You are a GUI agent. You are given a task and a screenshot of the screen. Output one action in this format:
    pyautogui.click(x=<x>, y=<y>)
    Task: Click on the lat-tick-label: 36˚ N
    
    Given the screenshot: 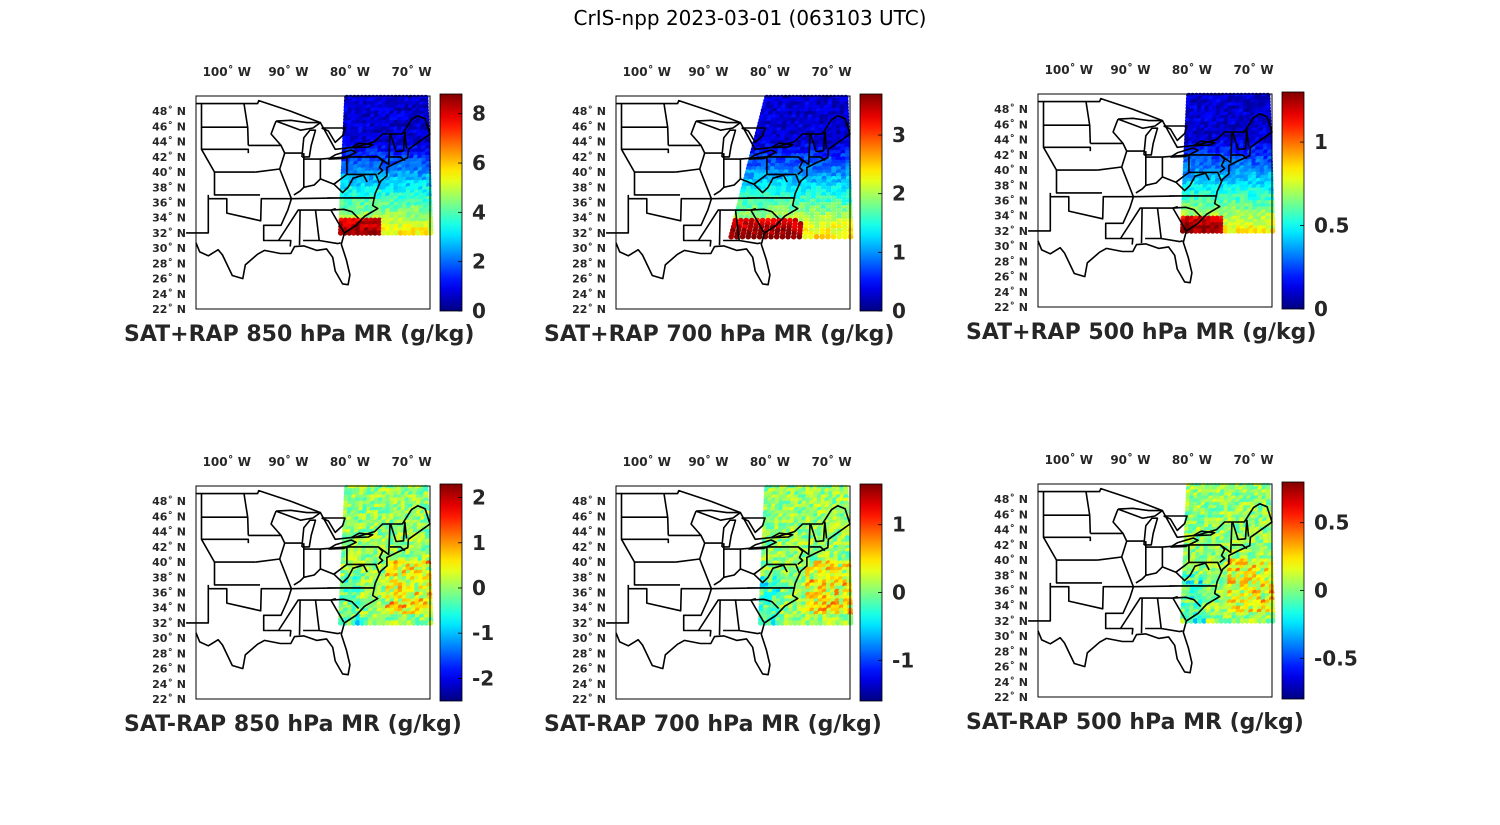 What is the action you would take?
    pyautogui.click(x=1011, y=201)
    